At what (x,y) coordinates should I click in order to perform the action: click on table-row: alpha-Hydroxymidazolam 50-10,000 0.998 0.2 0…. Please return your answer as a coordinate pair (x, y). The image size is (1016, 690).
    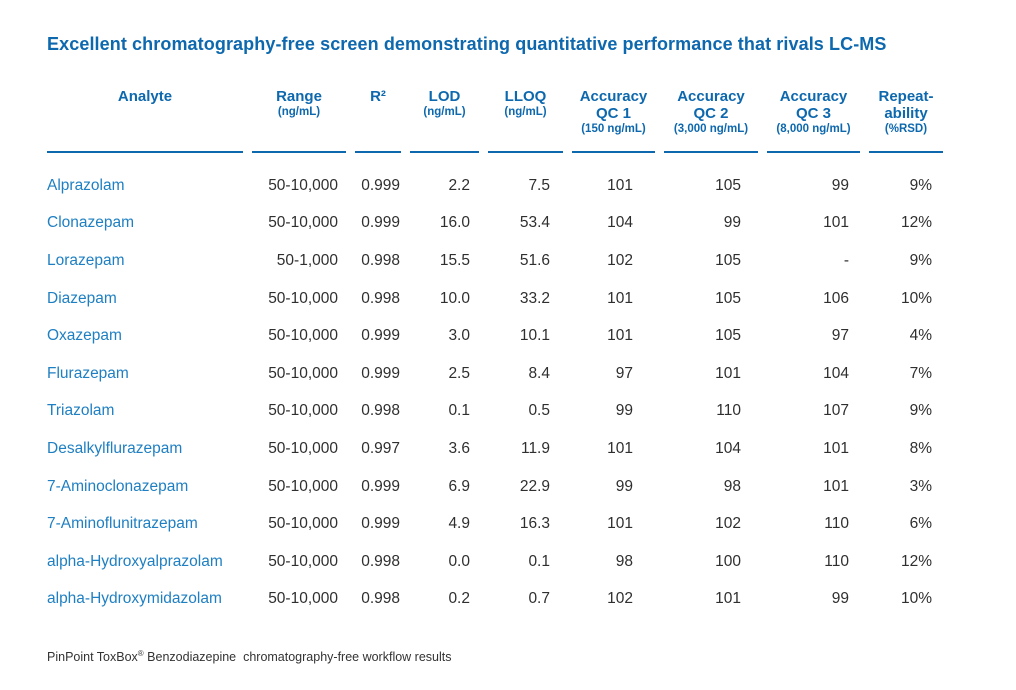
    Looking at the image, I should click on (495, 600).